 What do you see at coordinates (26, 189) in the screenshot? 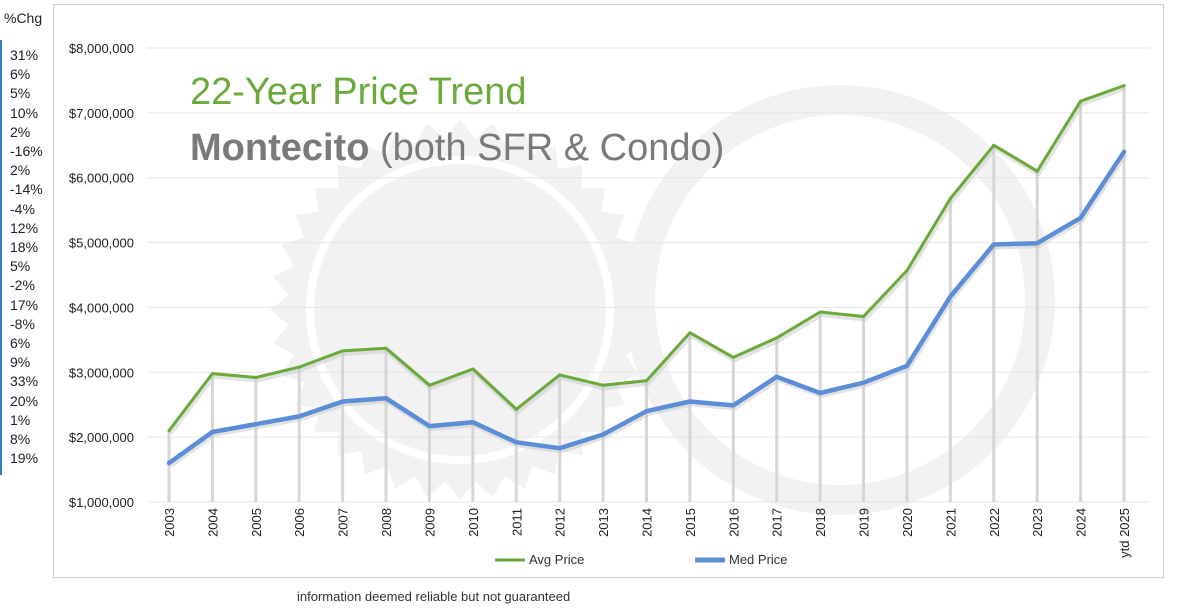
I see `percent-change-value: -14%` at bounding box center [26, 189].